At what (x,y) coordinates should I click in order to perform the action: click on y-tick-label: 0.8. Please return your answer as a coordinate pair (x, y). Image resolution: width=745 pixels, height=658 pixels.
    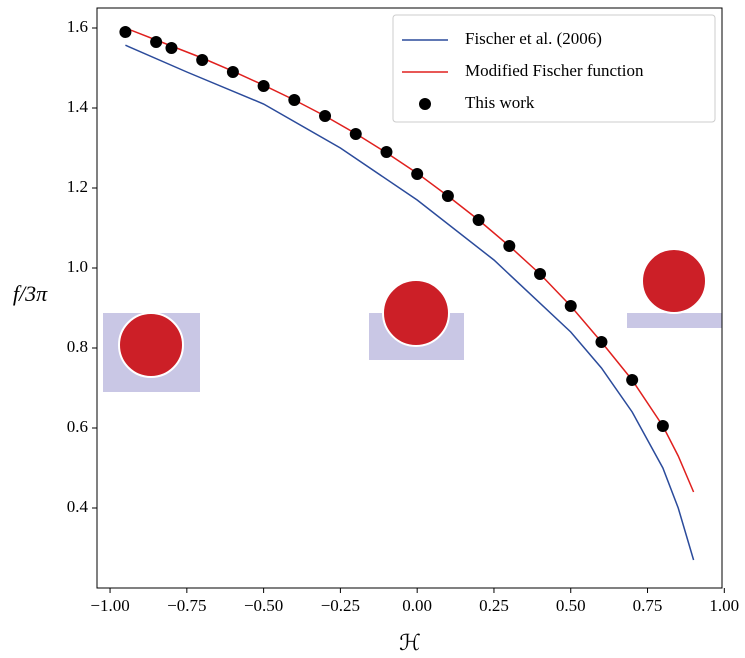
    Looking at the image, I should click on (77, 346).